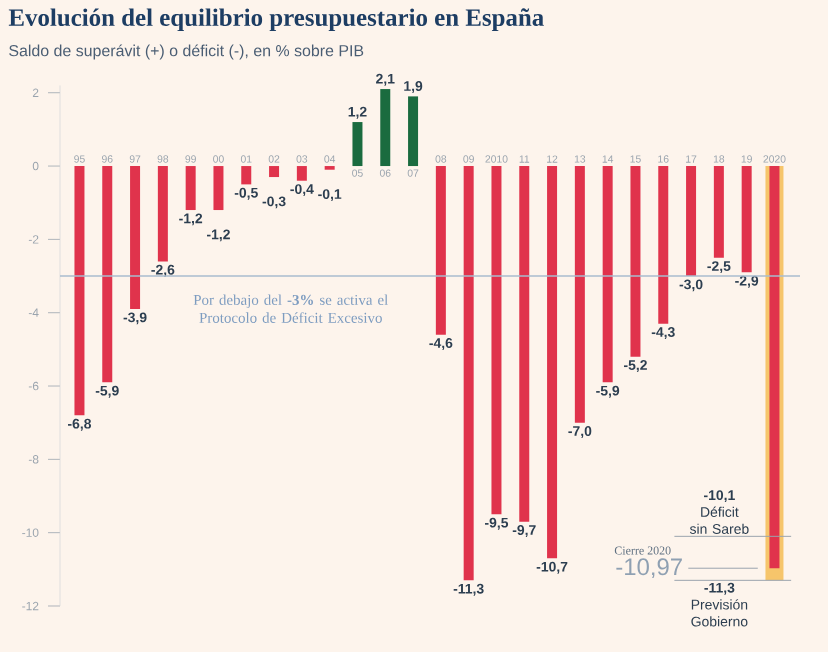 Image resolution: width=828 pixels, height=652 pixels. What do you see at coordinates (276, 20) in the screenshot?
I see `chart-title: Evolución del equilibrio presupuestario en España` at bounding box center [276, 20].